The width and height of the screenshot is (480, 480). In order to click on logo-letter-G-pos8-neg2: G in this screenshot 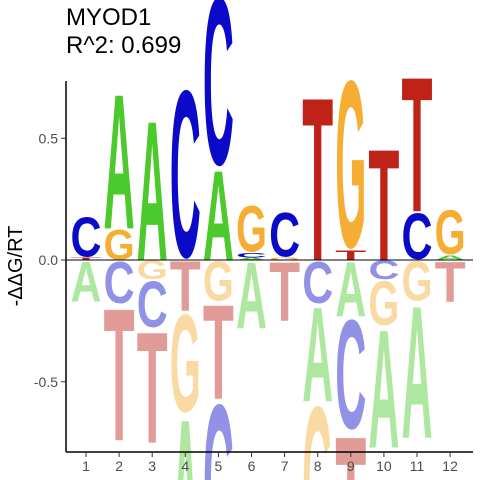, I will do `click(317, 420)`.